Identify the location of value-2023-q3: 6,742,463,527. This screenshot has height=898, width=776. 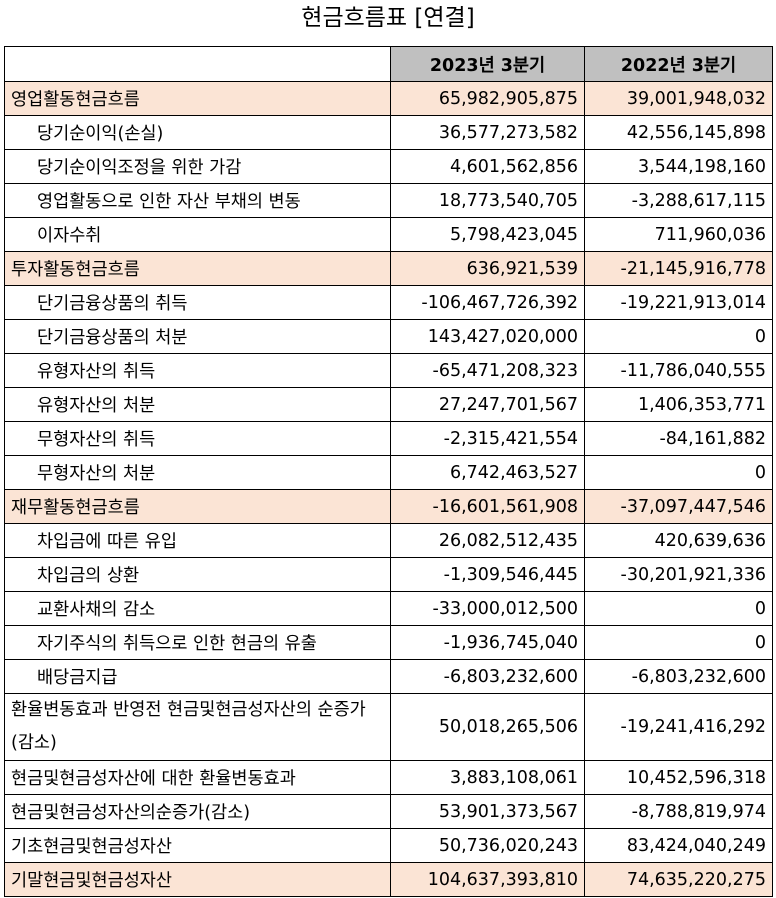
(487, 472).